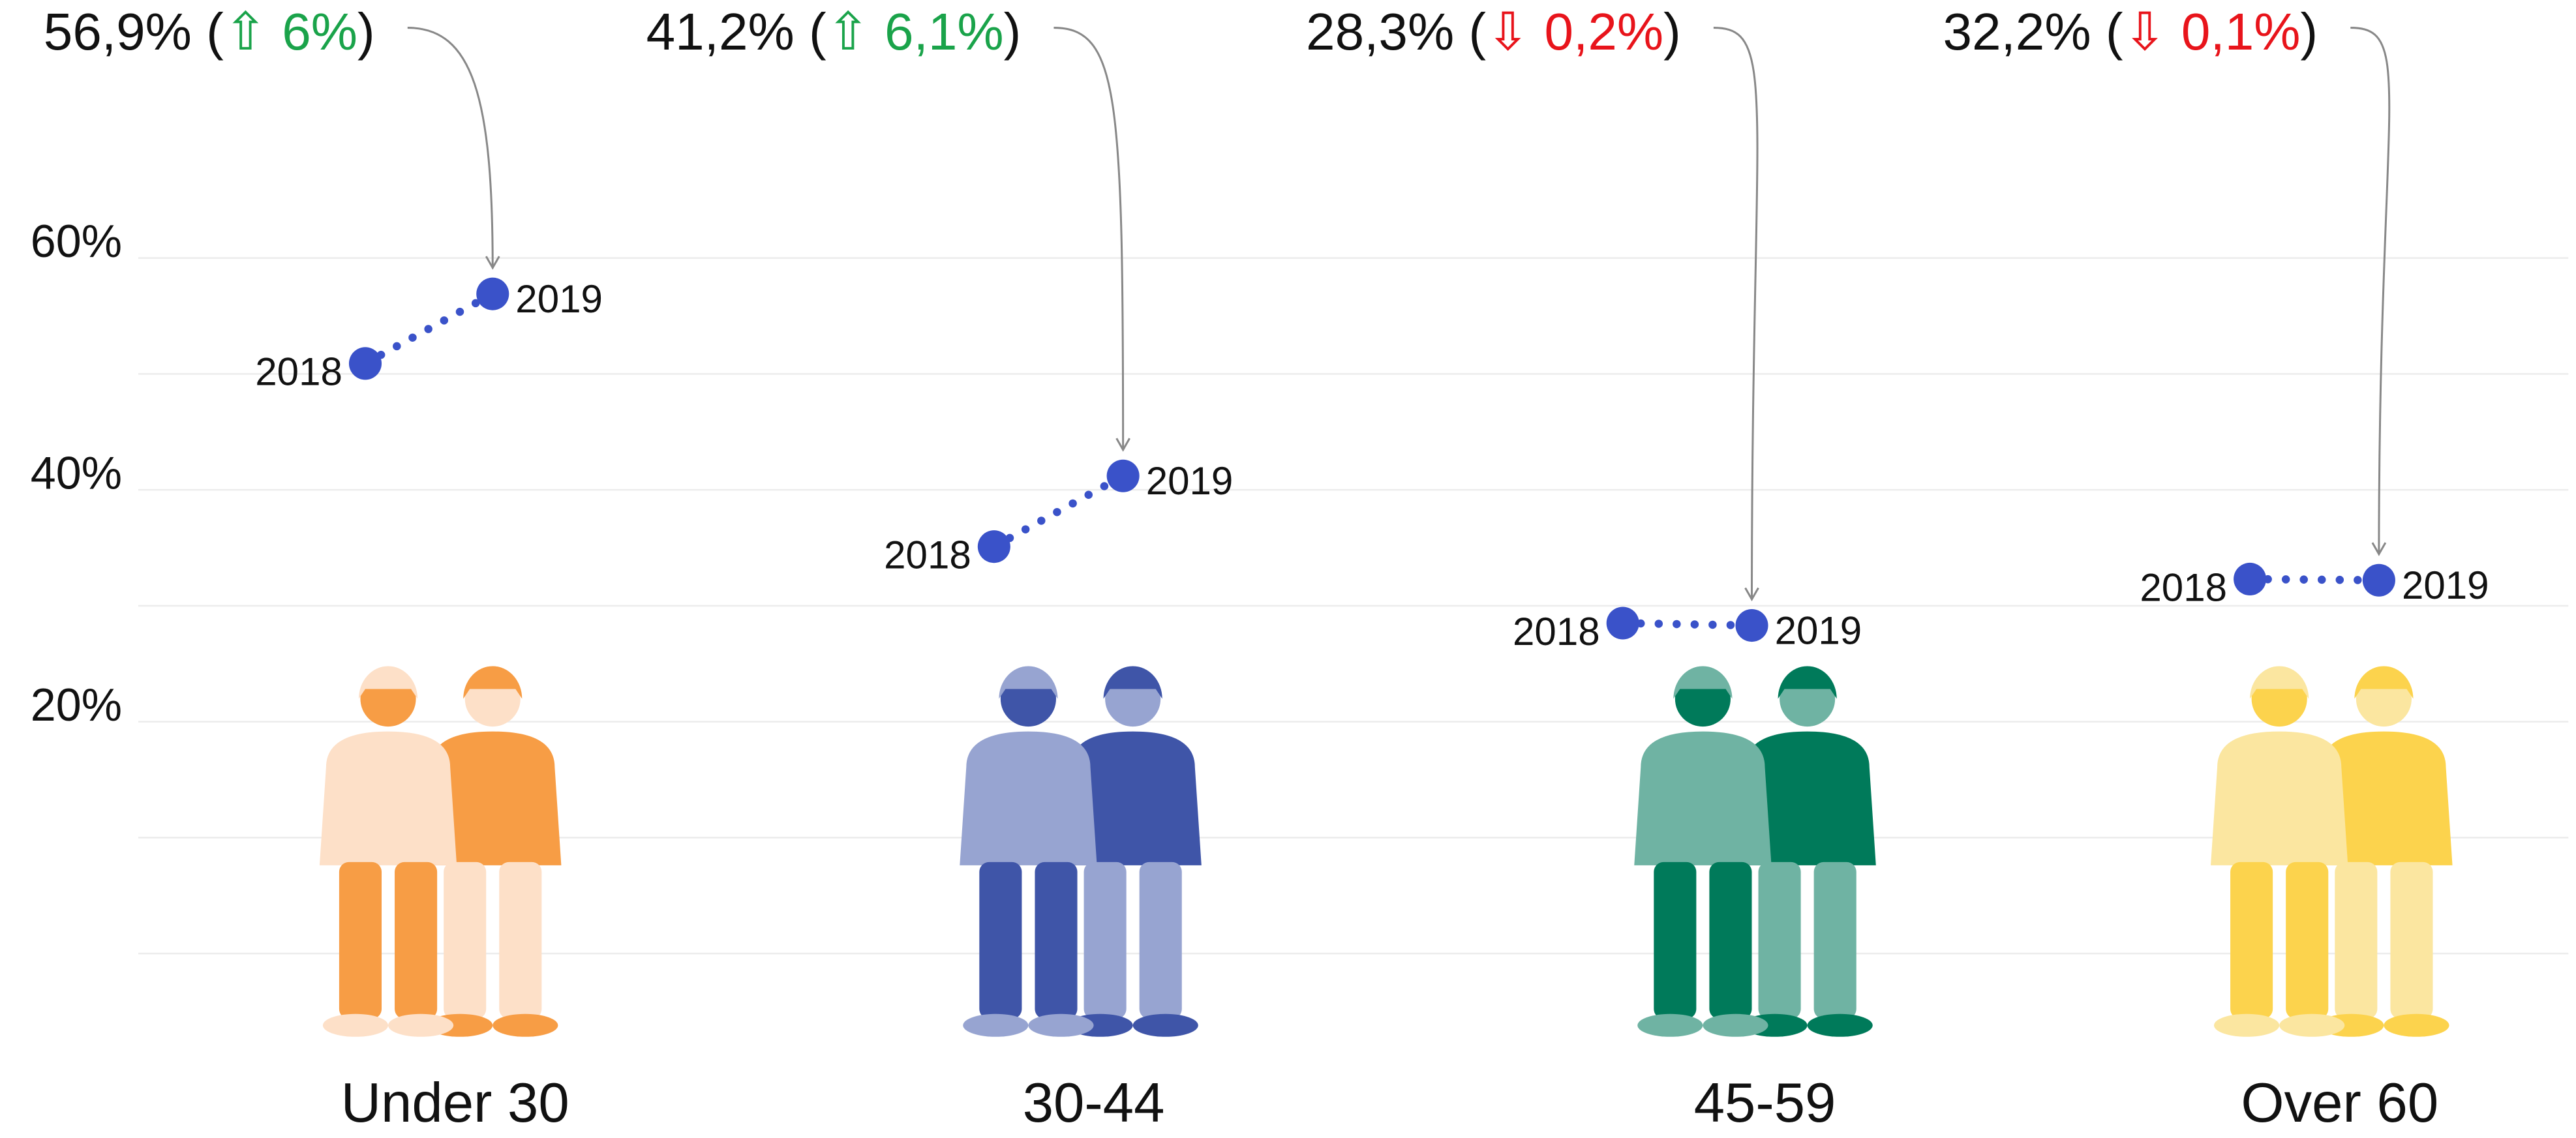 Image resolution: width=2576 pixels, height=1138 pixels. I want to click on annotation: 28,3% (⇩ 0,2%), so click(1494, 31).